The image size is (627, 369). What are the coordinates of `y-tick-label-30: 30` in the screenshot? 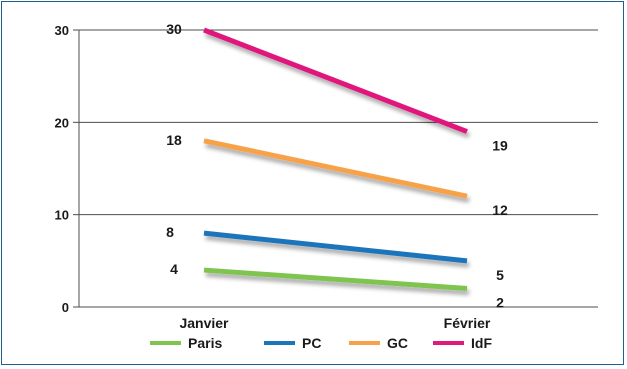 It's located at (62, 30).